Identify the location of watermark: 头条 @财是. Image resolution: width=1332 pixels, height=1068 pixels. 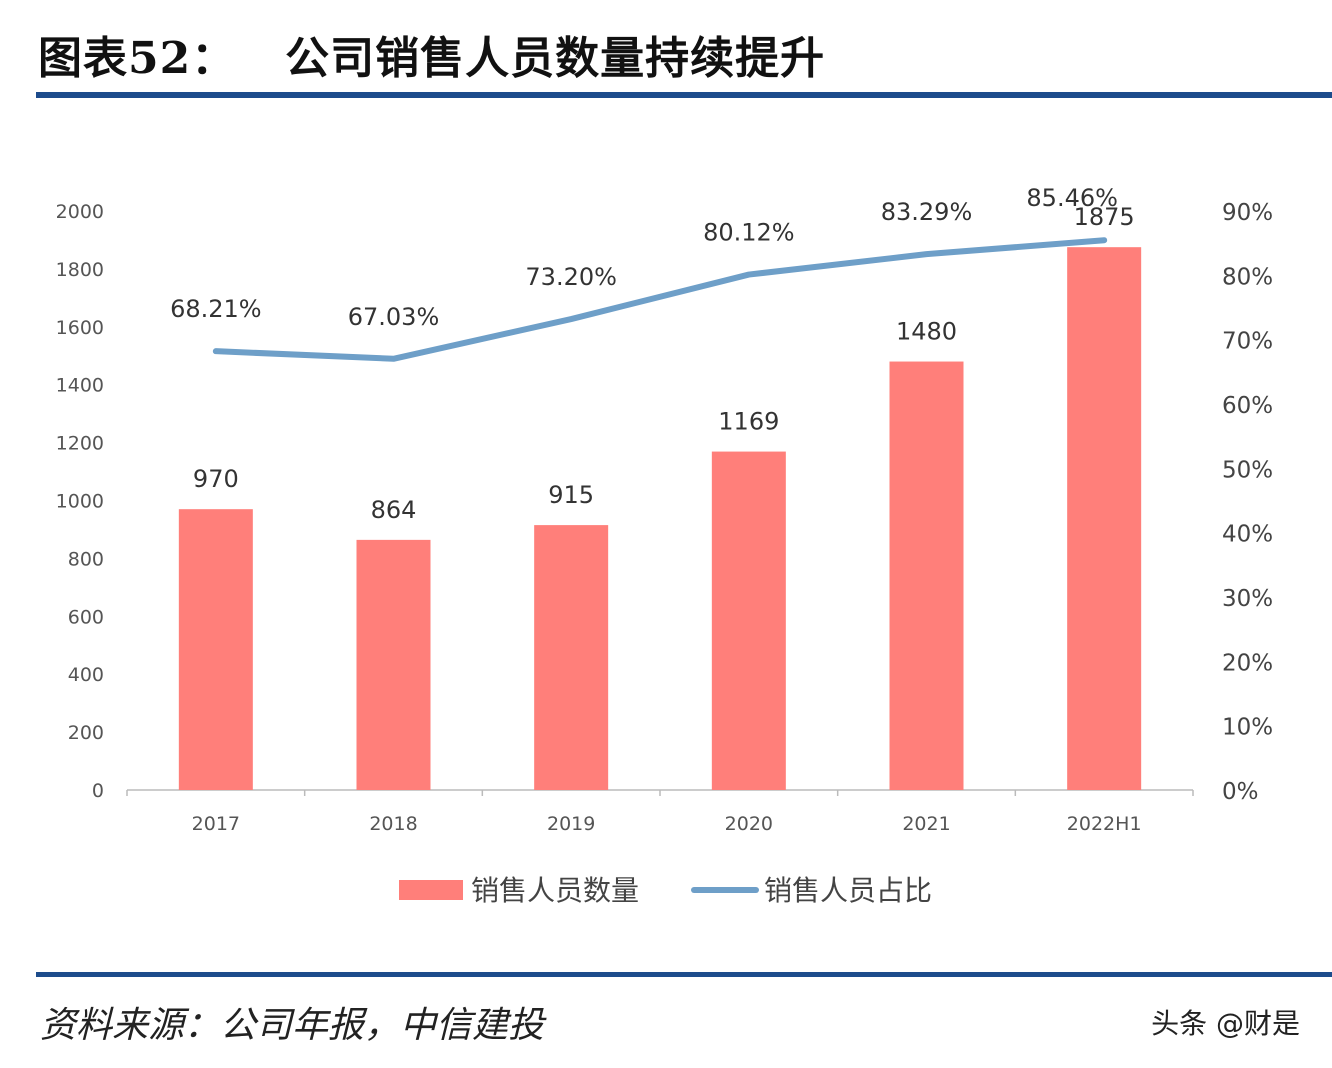
(1225, 1023).